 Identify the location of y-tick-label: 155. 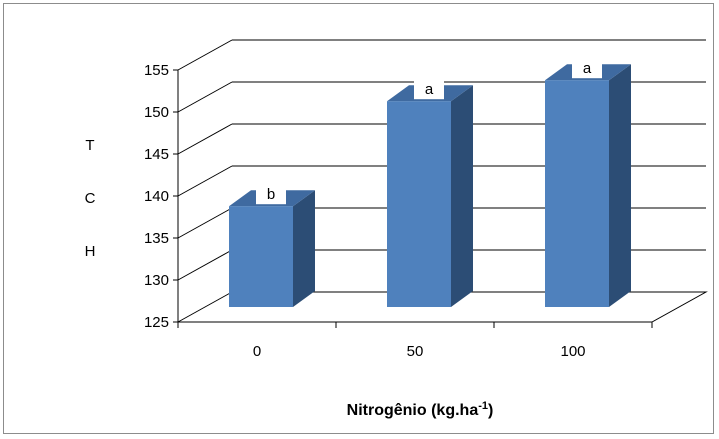
(156, 70).